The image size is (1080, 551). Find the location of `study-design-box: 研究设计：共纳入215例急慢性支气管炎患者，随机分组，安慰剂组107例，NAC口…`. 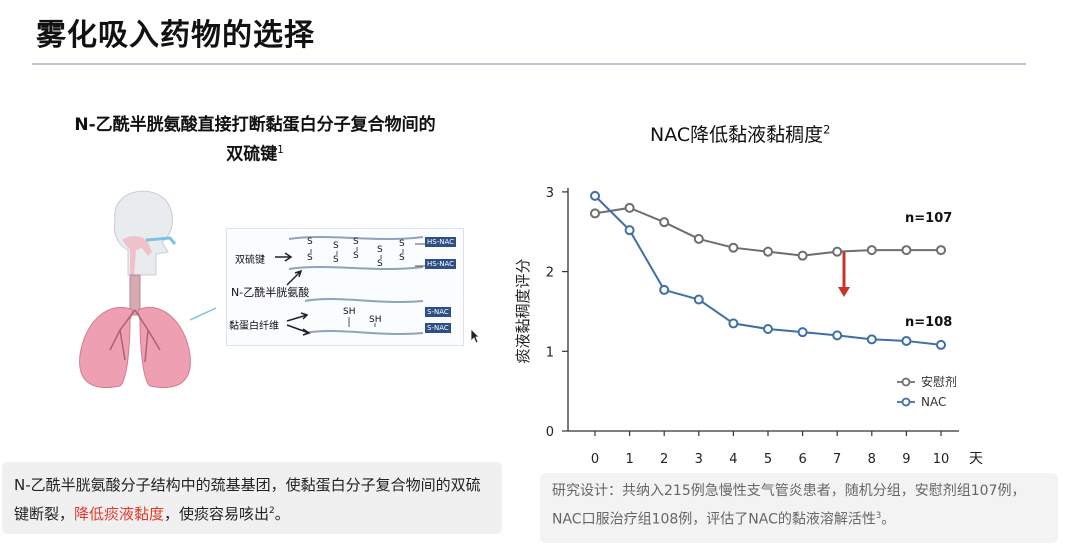

study-design-box: 研究设计：共纳入215例急慢性支气管炎患者，随机分组，安慰剂组107例，NAC口… is located at coordinates (799, 508).